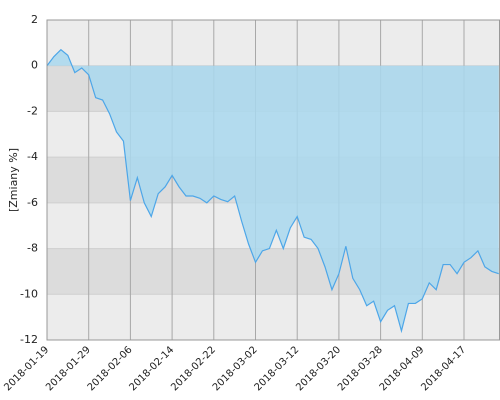 The image size is (500, 400). Describe the element at coordinates (34, 19) in the screenshot. I see `y-tick-label: 2` at that location.